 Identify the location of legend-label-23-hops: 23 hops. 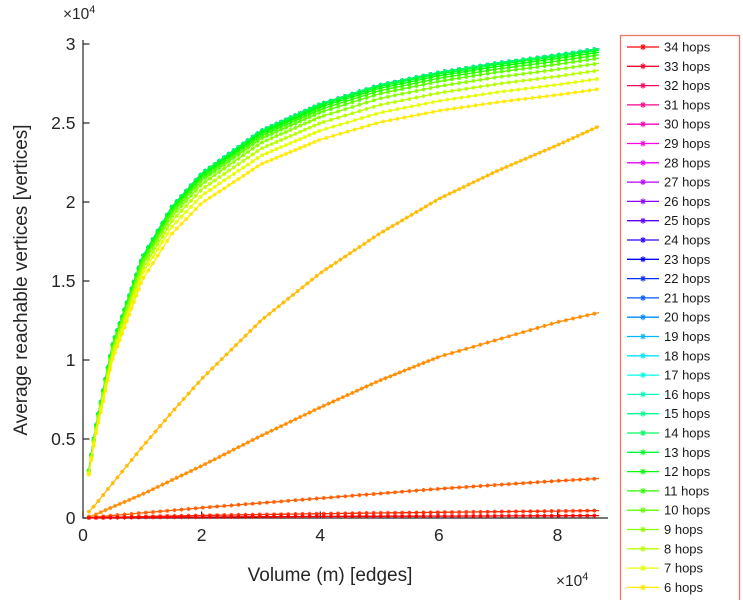
(687, 259).